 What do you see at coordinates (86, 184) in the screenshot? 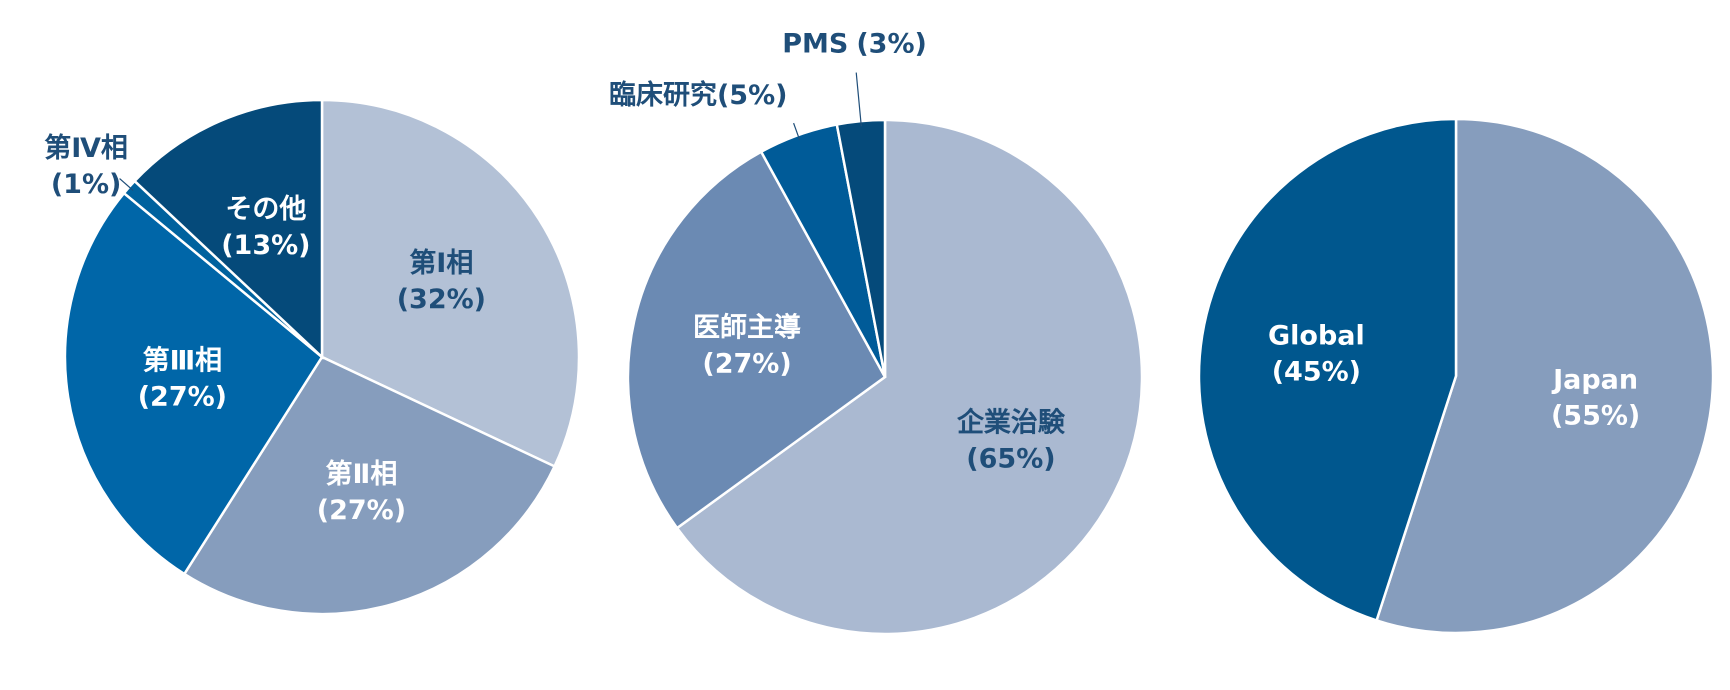
I see `slice-value-label: (1%)` at bounding box center [86, 184].